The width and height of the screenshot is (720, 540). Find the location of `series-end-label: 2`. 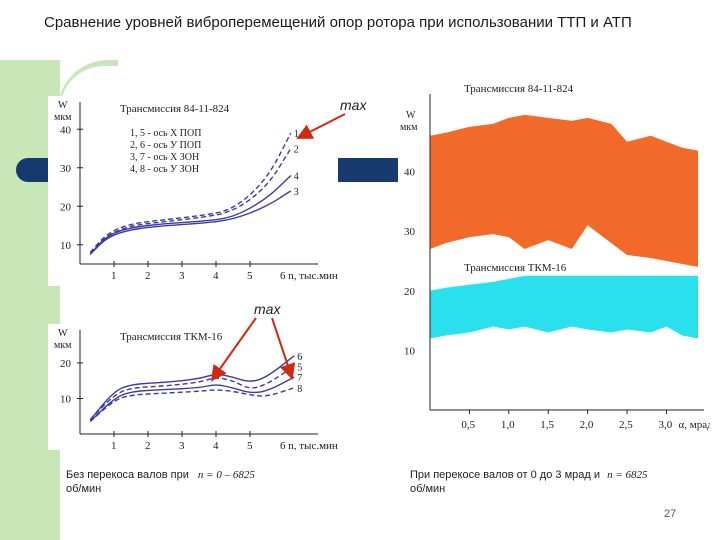

series-end-label: 2 is located at coordinates (296, 150).